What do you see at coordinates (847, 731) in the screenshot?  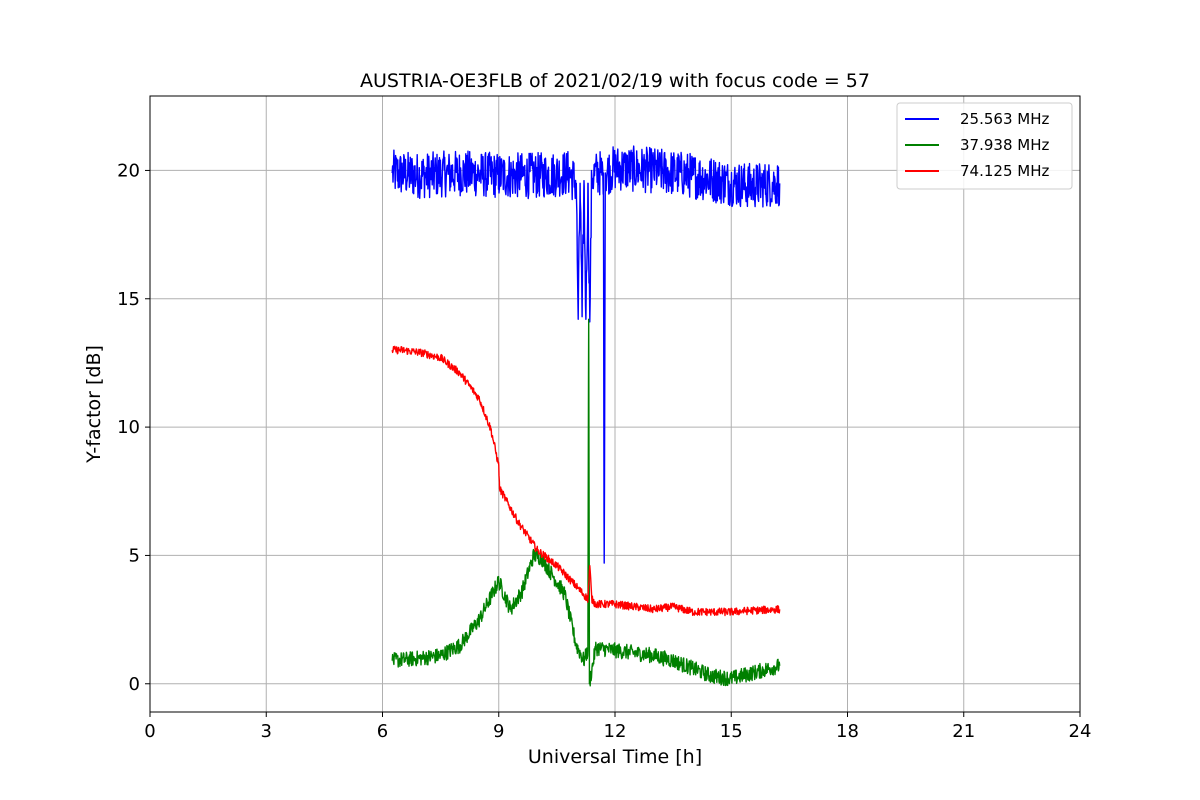 I see `x-tick-label: 18` at bounding box center [847, 731].